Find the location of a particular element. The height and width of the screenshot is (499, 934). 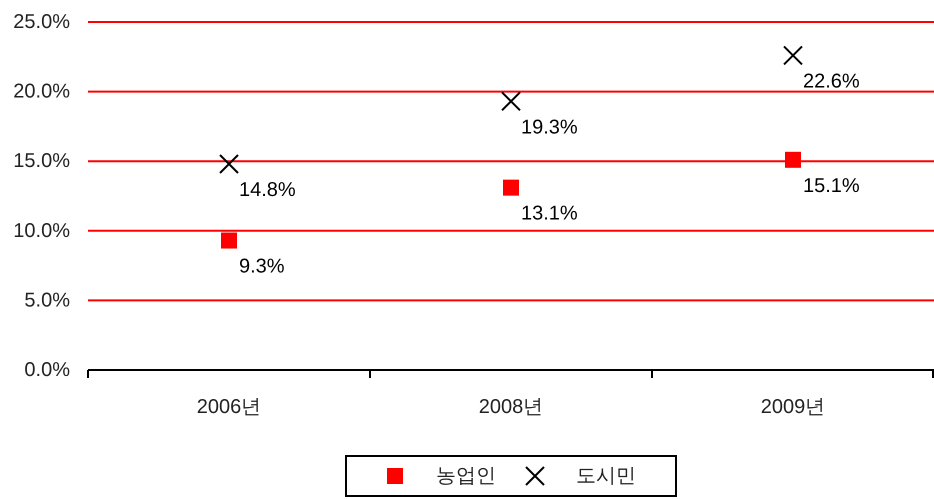

legend-label: 도시민 is located at coordinates (606, 476).